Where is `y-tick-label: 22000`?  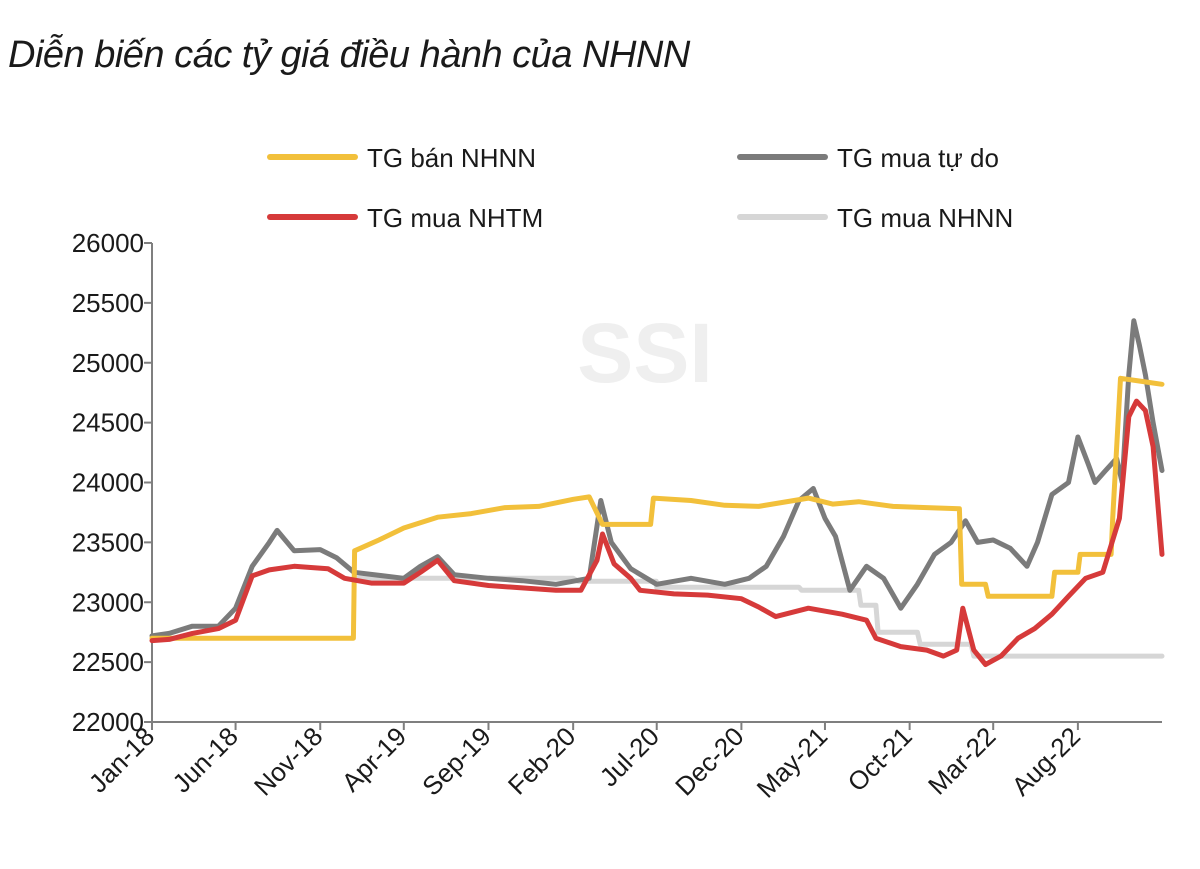 y-tick-label: 22000 is located at coordinates (108, 722).